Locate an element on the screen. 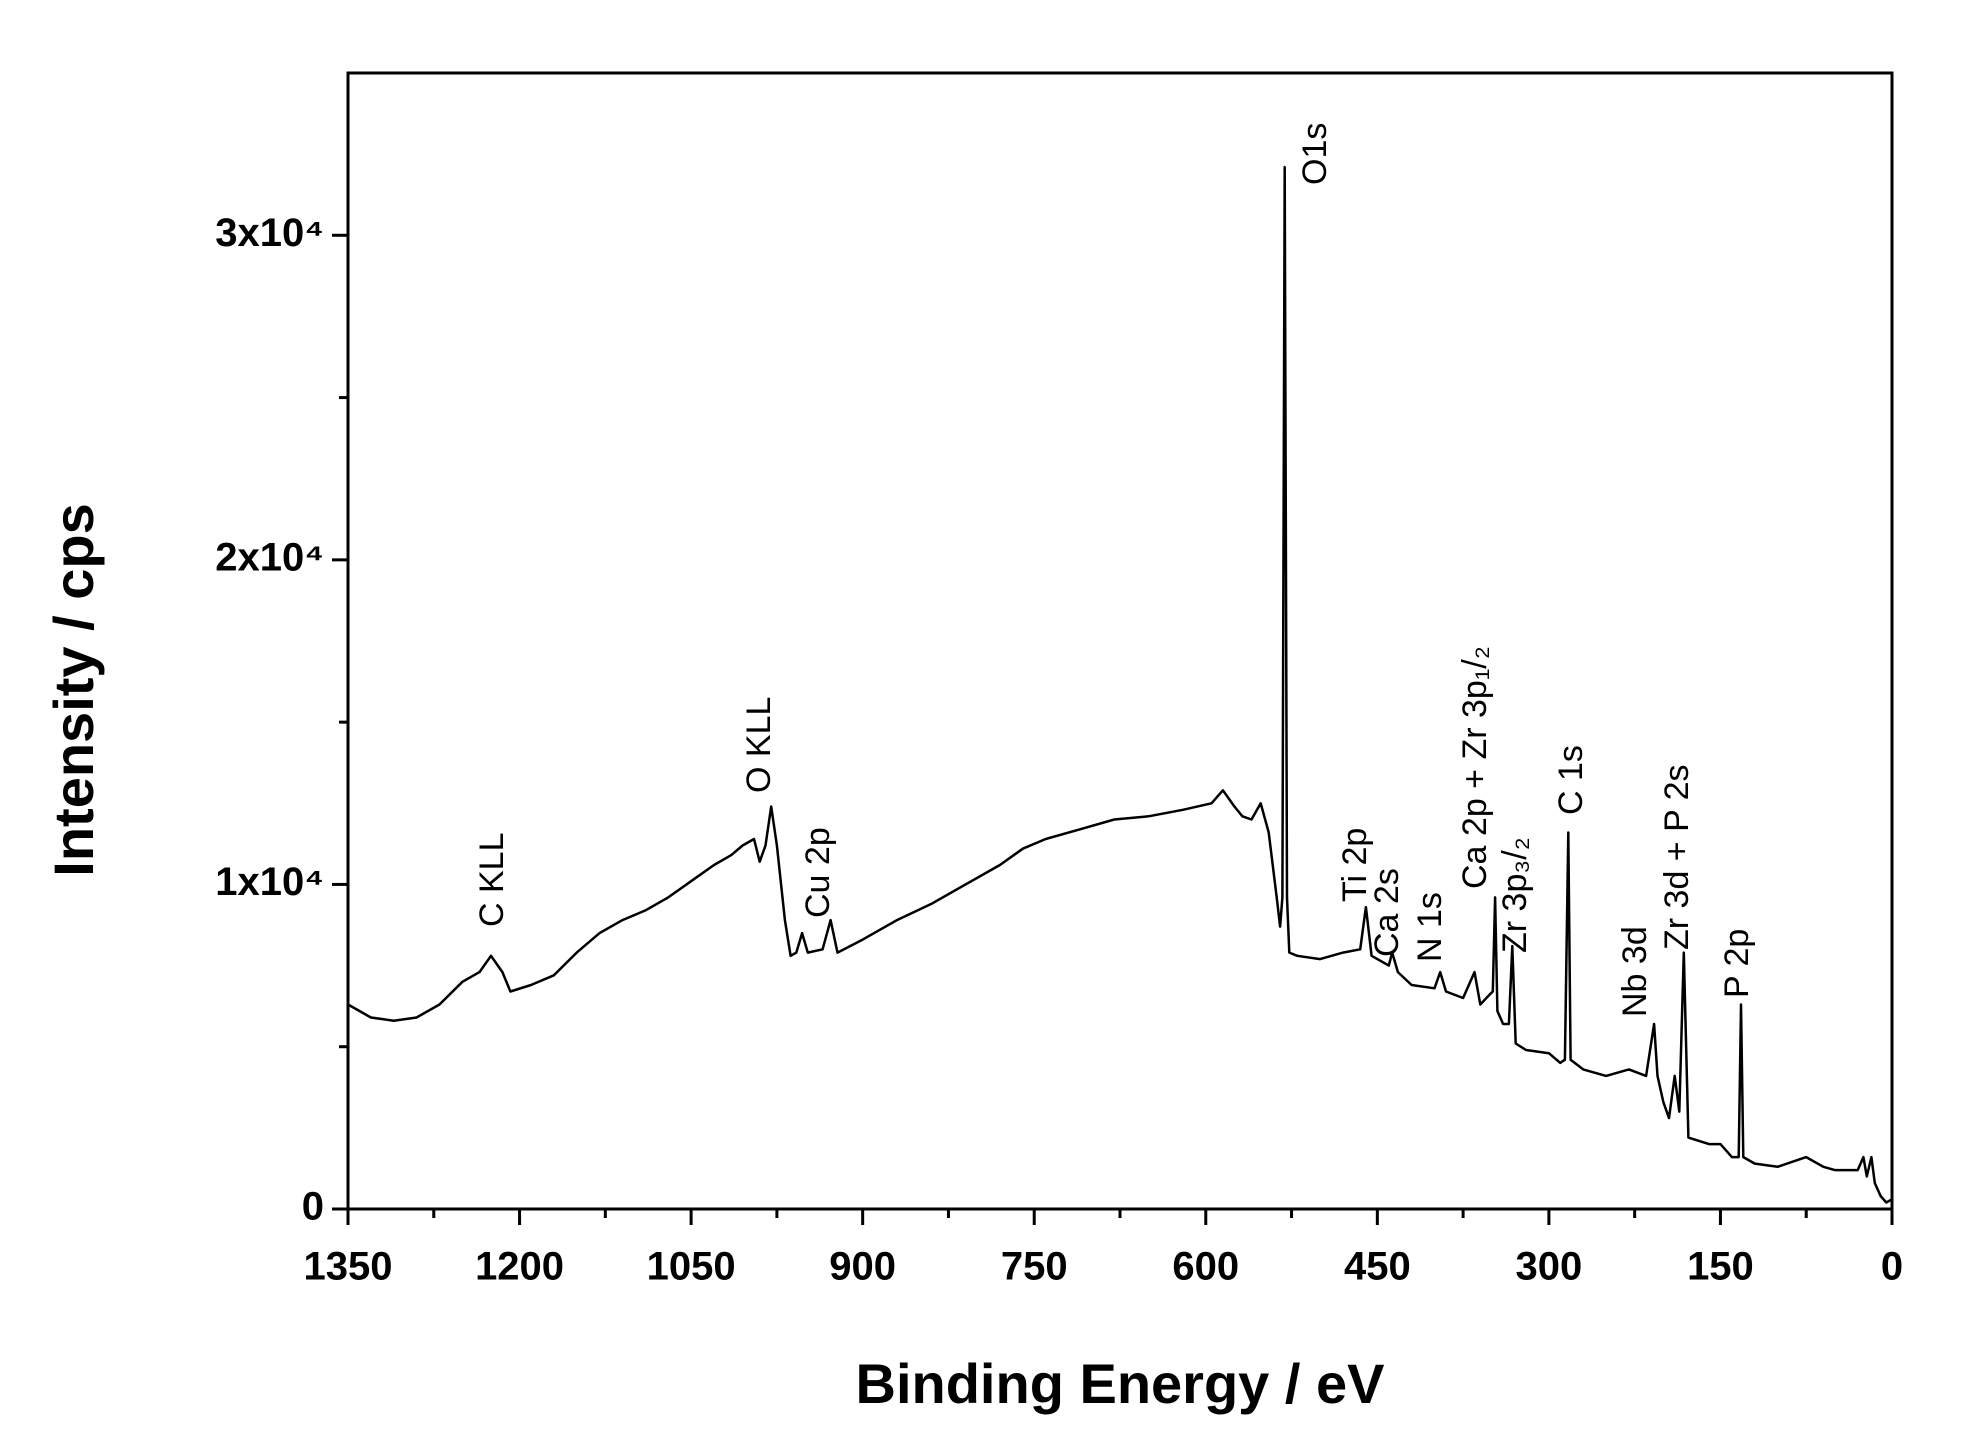  y-tick-label: 1x10⁴ is located at coordinates (269, 882).